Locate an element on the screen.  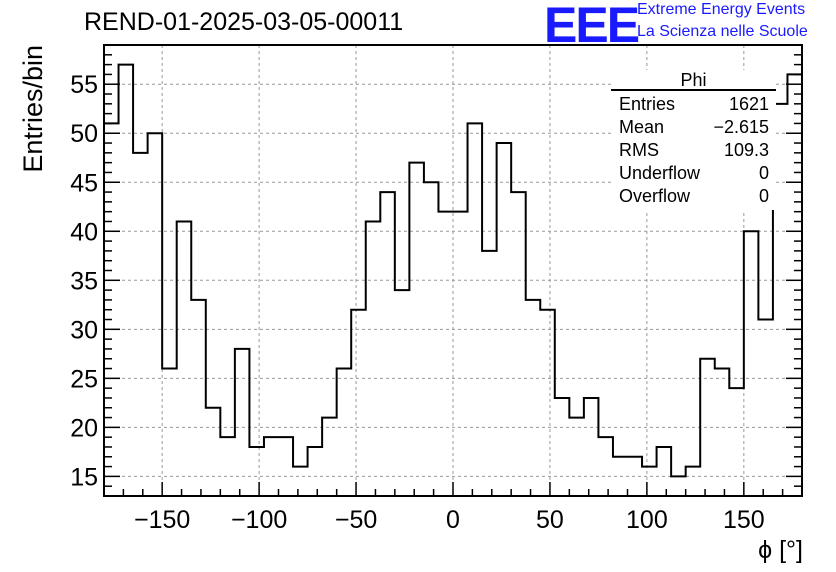
stats-box-background is located at coordinates (693, 140).